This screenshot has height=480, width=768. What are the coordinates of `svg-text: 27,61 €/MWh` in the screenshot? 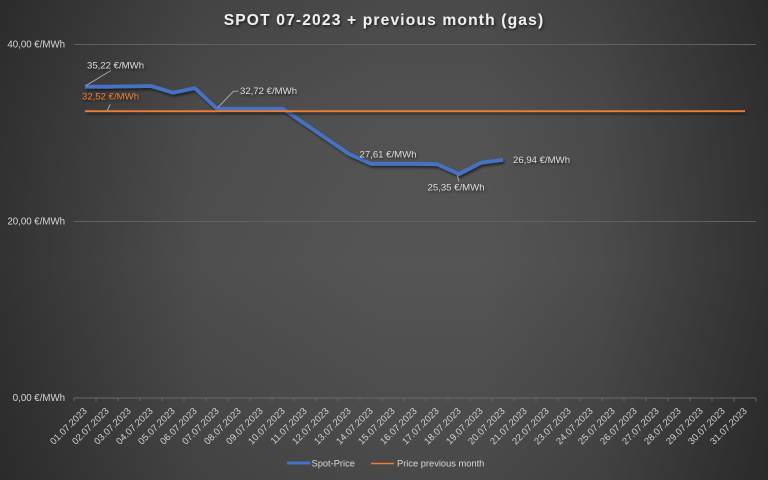 It's located at (388, 155).